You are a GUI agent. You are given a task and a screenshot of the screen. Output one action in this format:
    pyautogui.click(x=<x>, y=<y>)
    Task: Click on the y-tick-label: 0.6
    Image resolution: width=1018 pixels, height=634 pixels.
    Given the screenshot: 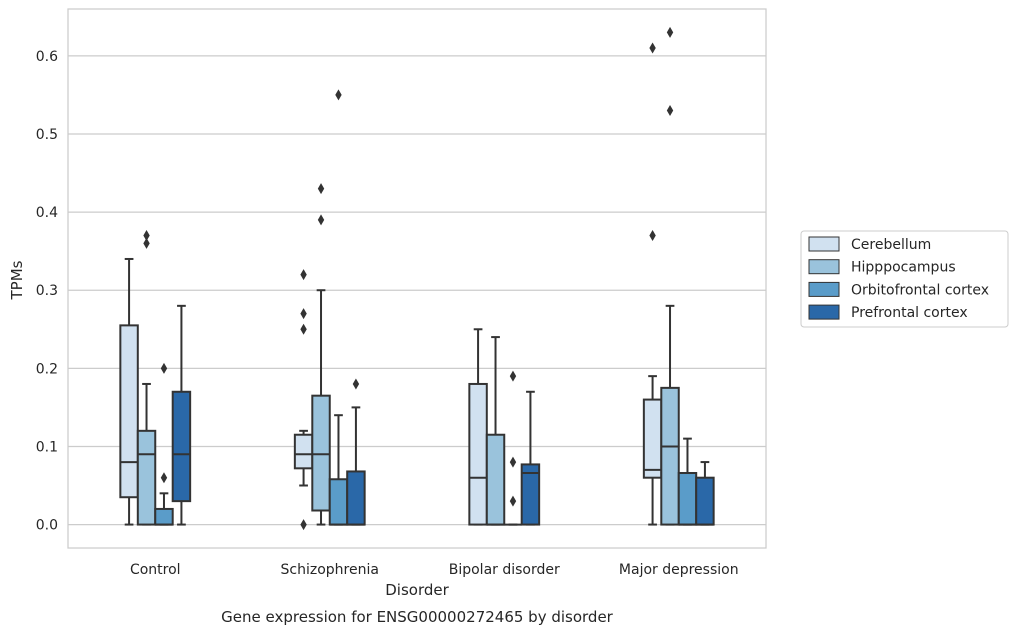 What is the action you would take?
    pyautogui.click(x=47, y=57)
    